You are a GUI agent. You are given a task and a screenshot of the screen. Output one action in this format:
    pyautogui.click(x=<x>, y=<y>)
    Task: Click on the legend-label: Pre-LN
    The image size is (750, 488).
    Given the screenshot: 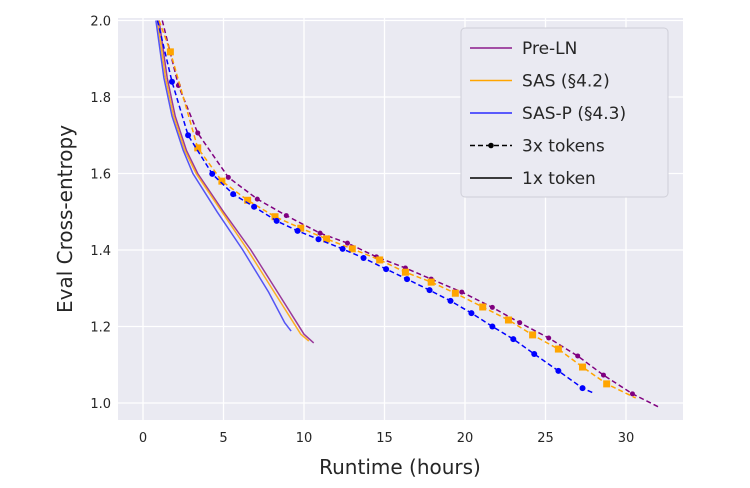 What is the action you would take?
    pyautogui.click(x=549, y=49)
    